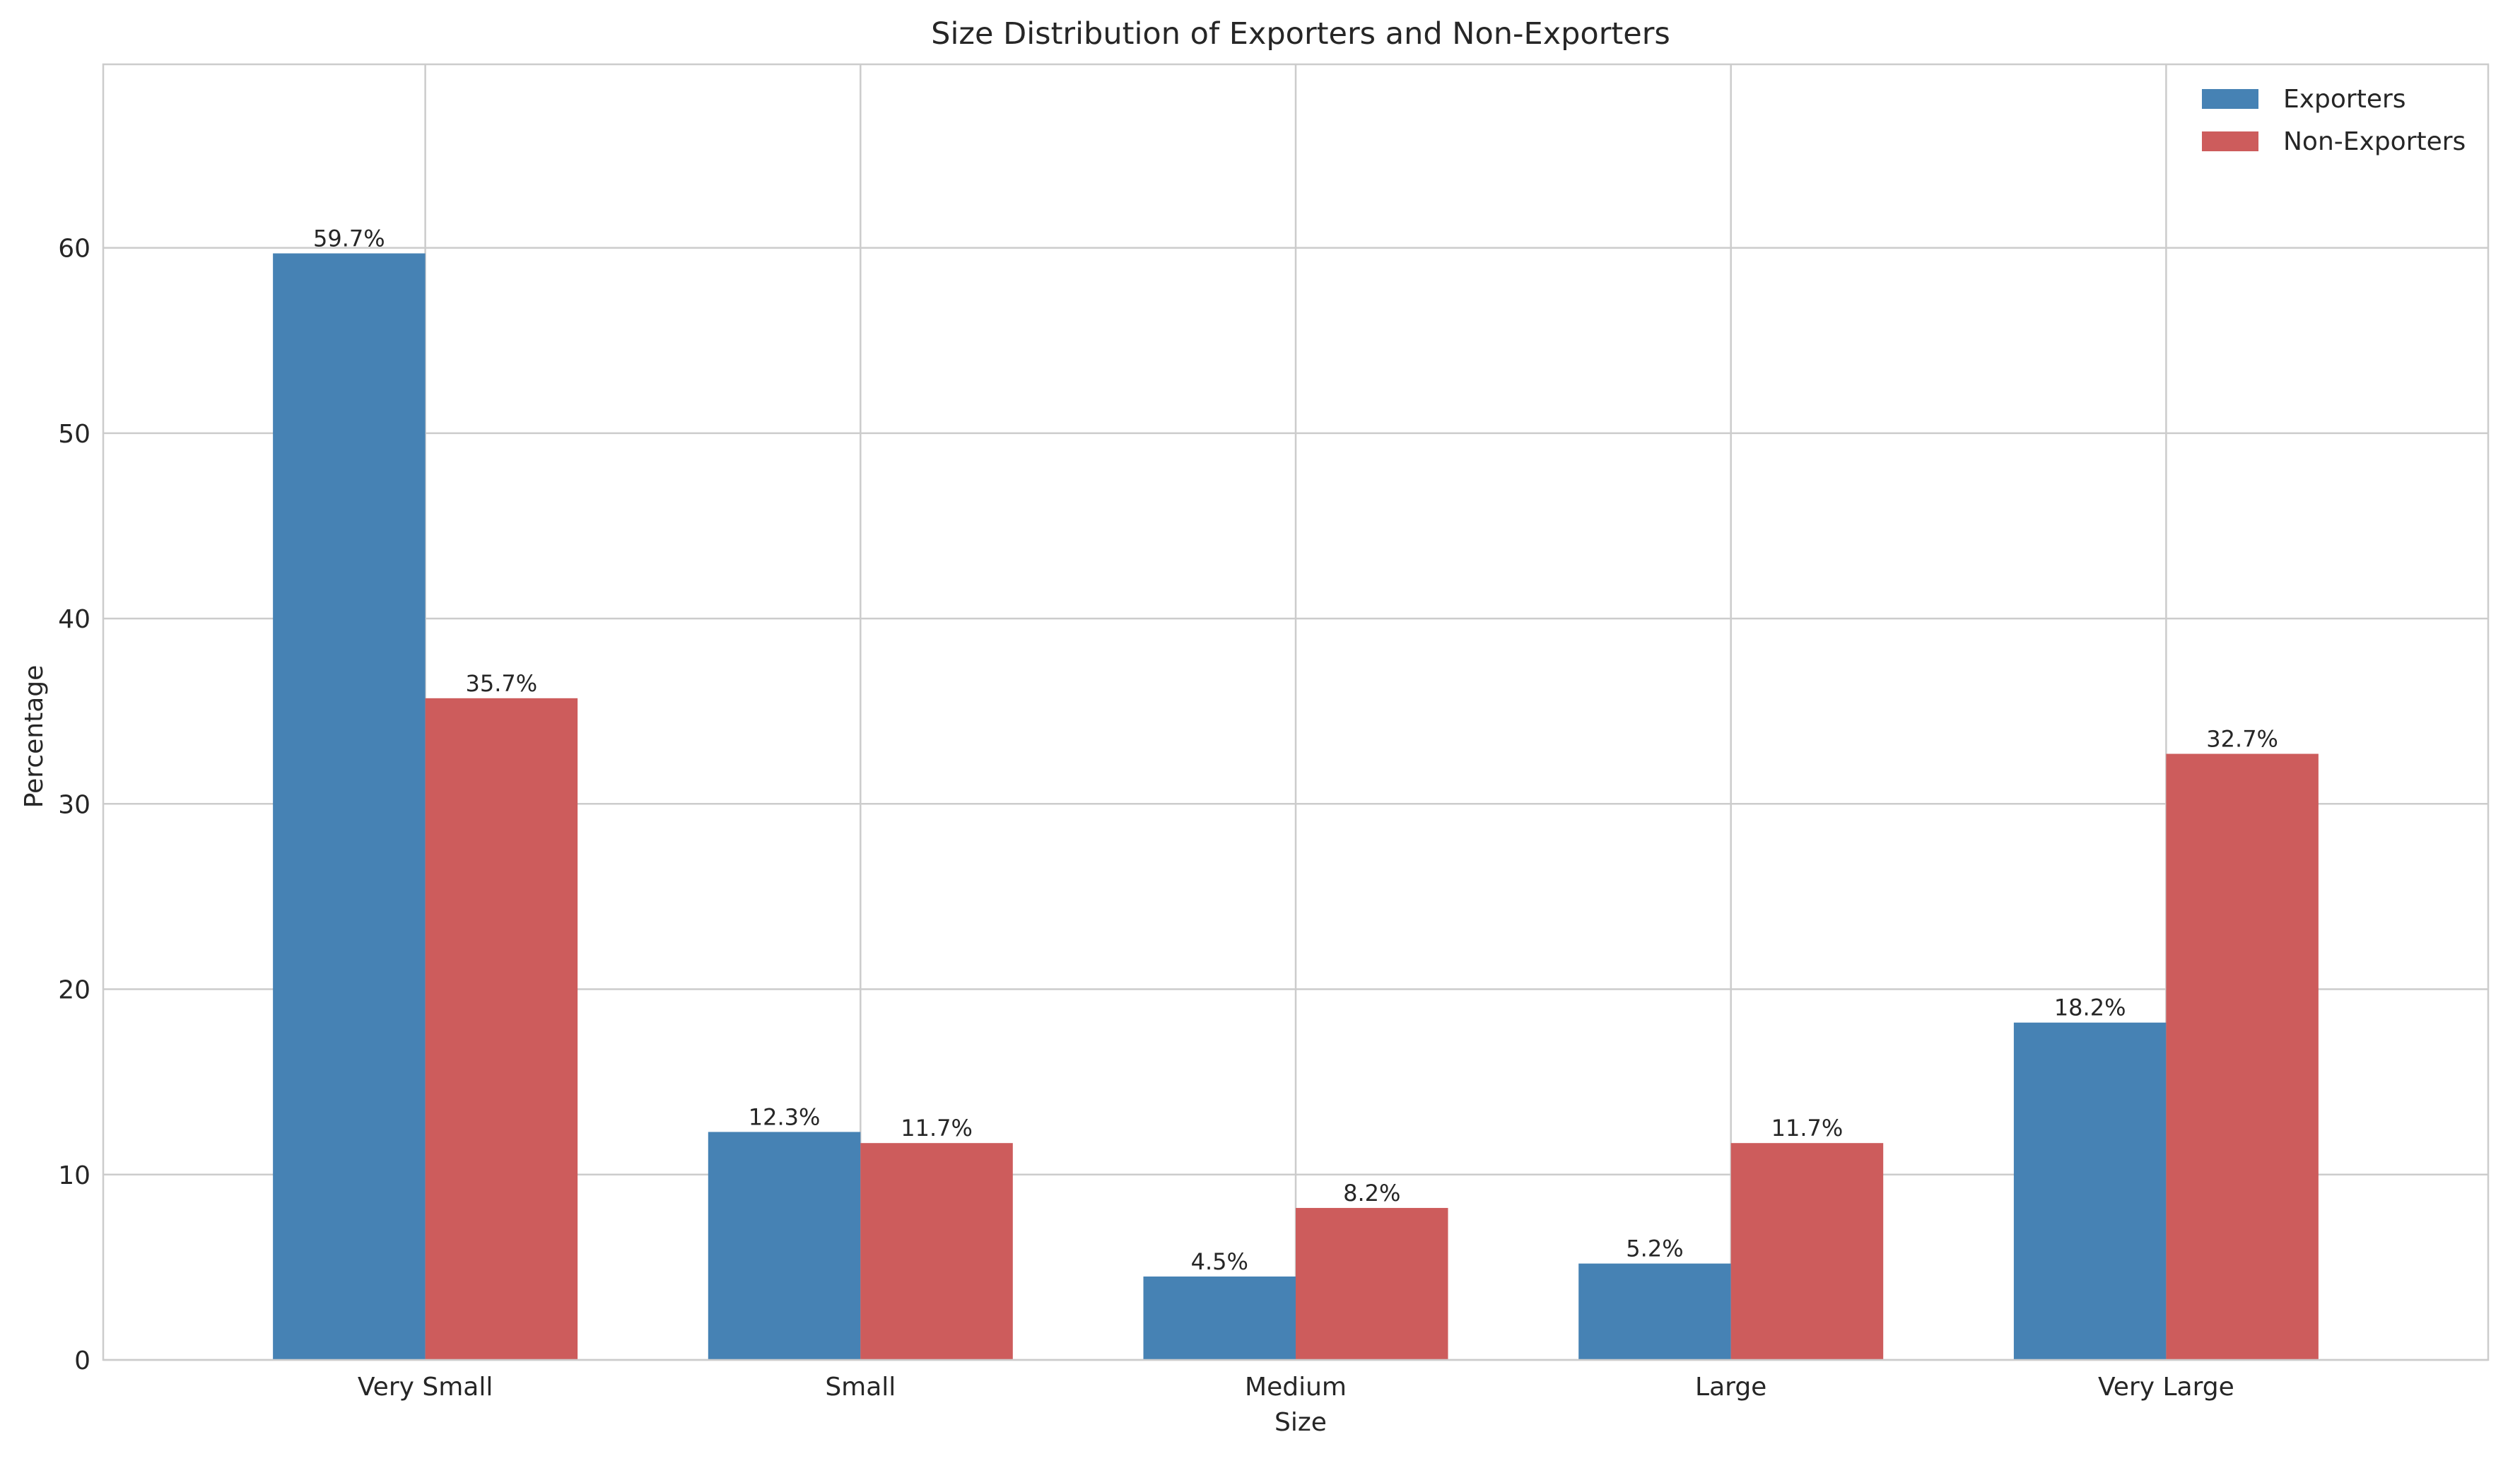 Image resolution: width=2520 pixels, height=1461 pixels. I want to click on x-tick-label: Small, so click(861, 1387).